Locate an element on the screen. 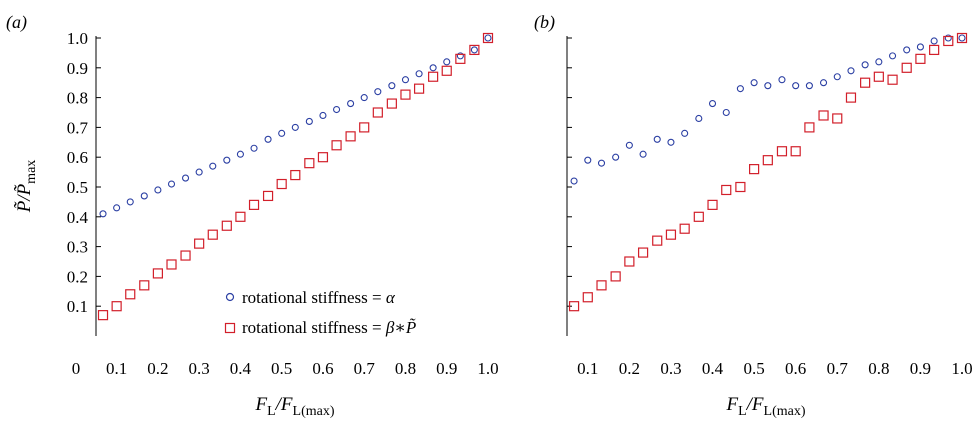 Image resolution: width=979 pixels, height=422 pixels. x-tick-label-b-5: 0.6 is located at coordinates (795, 368).